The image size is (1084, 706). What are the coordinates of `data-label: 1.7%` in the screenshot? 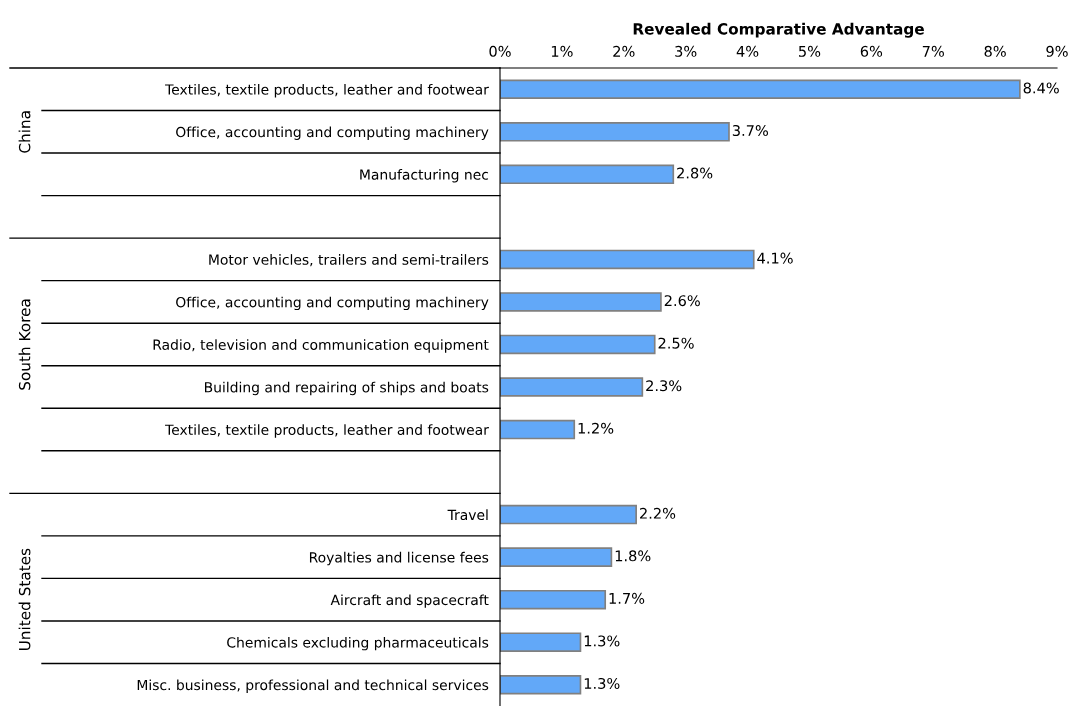 It's located at (627, 598).